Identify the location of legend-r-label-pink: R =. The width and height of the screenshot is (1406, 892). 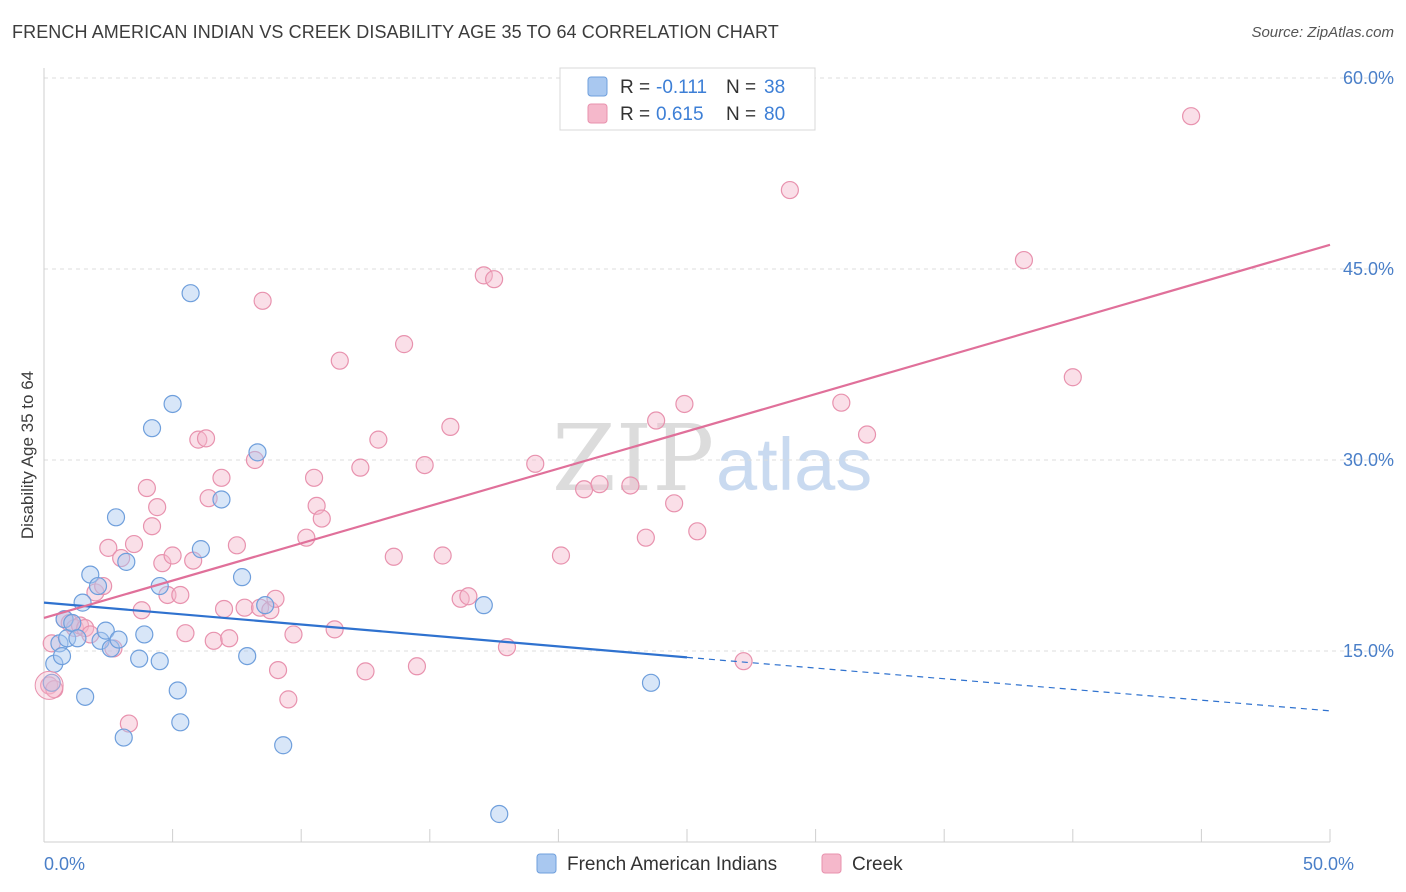
(635, 114).